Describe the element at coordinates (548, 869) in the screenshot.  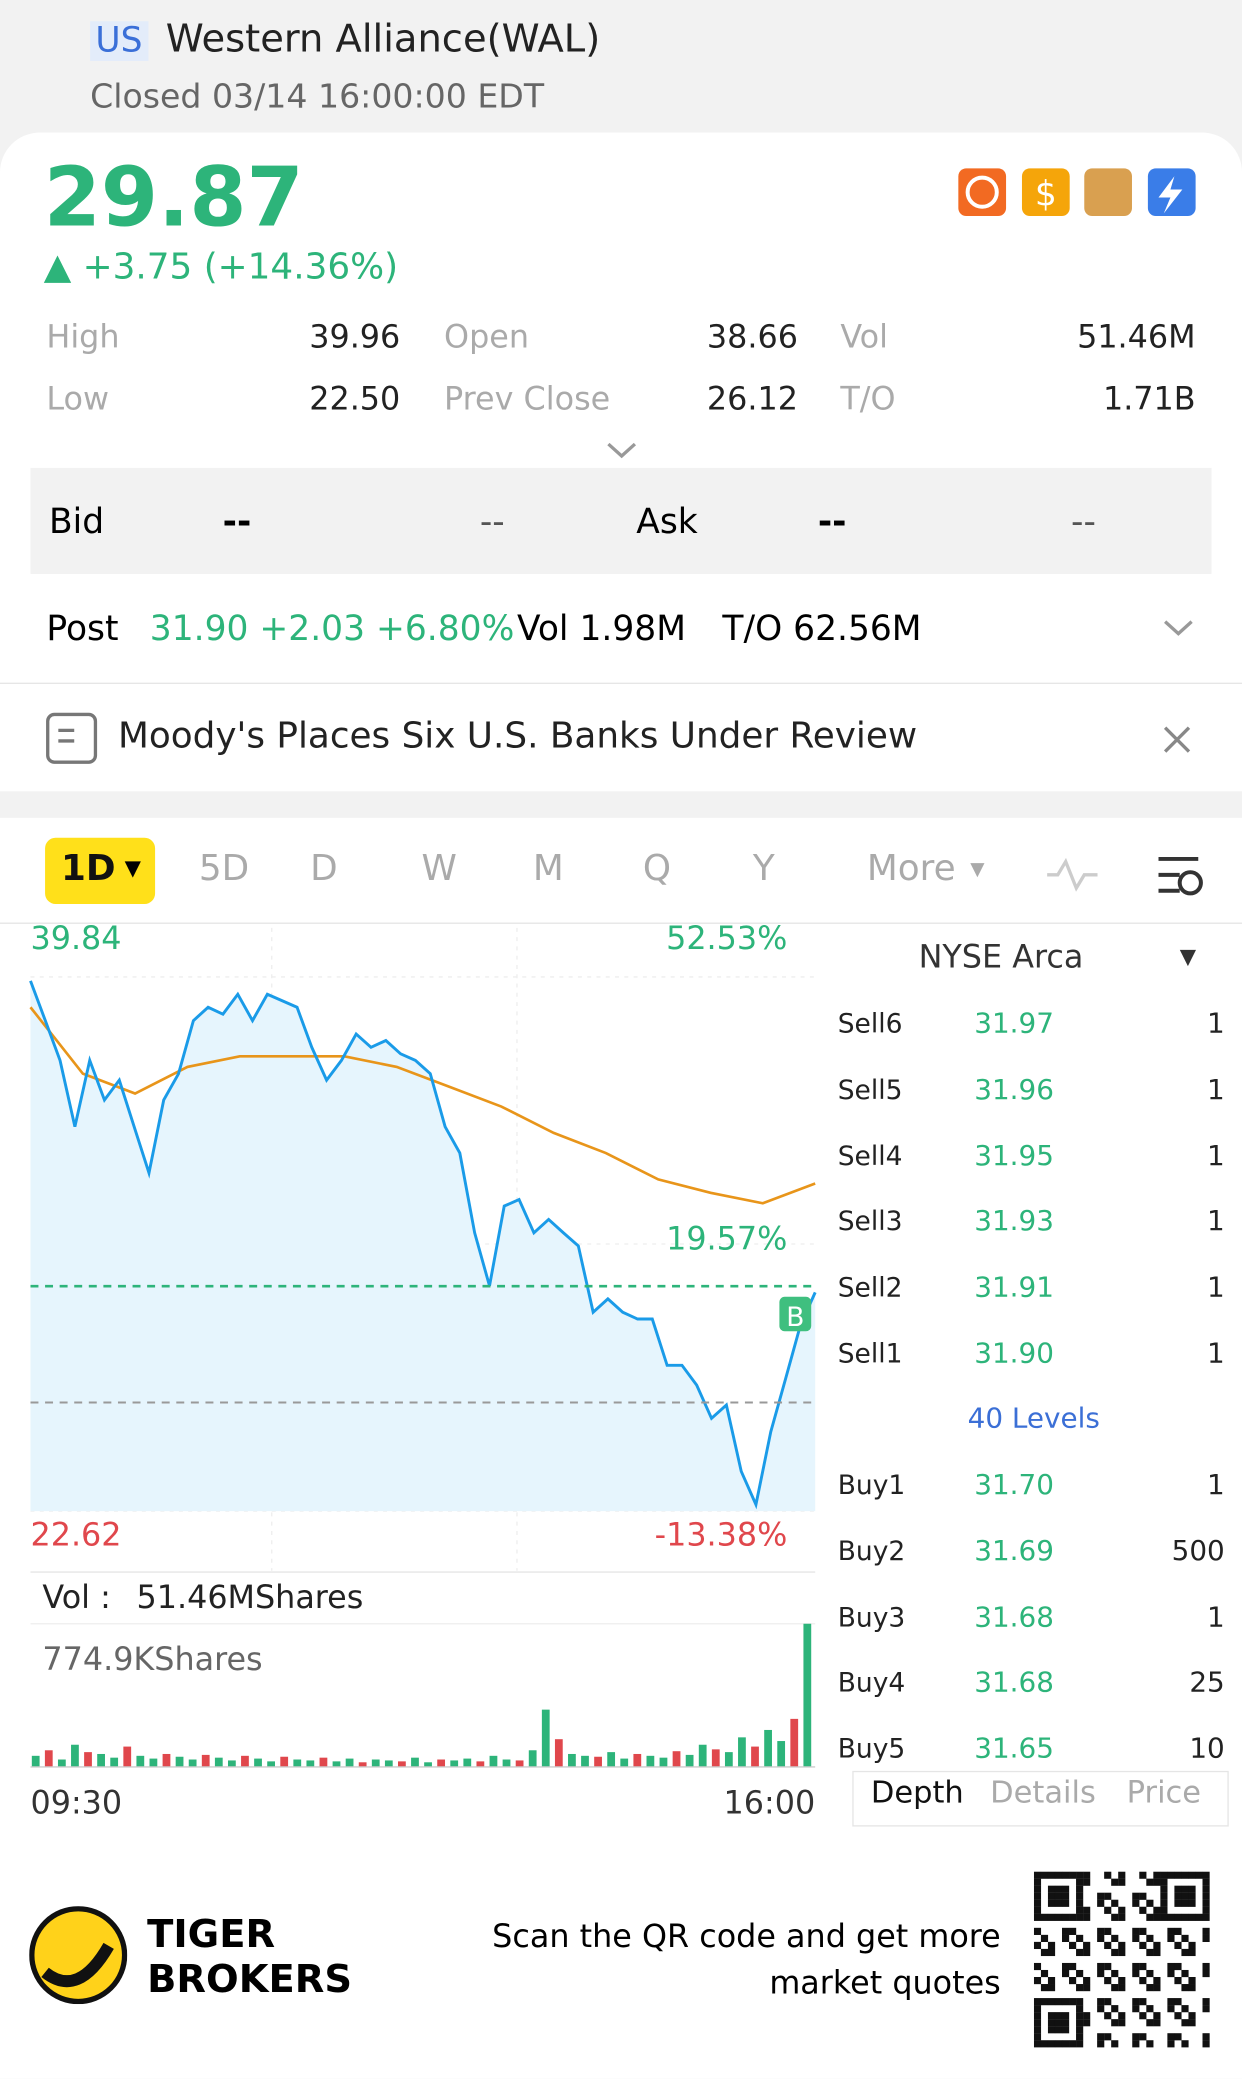
I see `period-tab: M` at that location.